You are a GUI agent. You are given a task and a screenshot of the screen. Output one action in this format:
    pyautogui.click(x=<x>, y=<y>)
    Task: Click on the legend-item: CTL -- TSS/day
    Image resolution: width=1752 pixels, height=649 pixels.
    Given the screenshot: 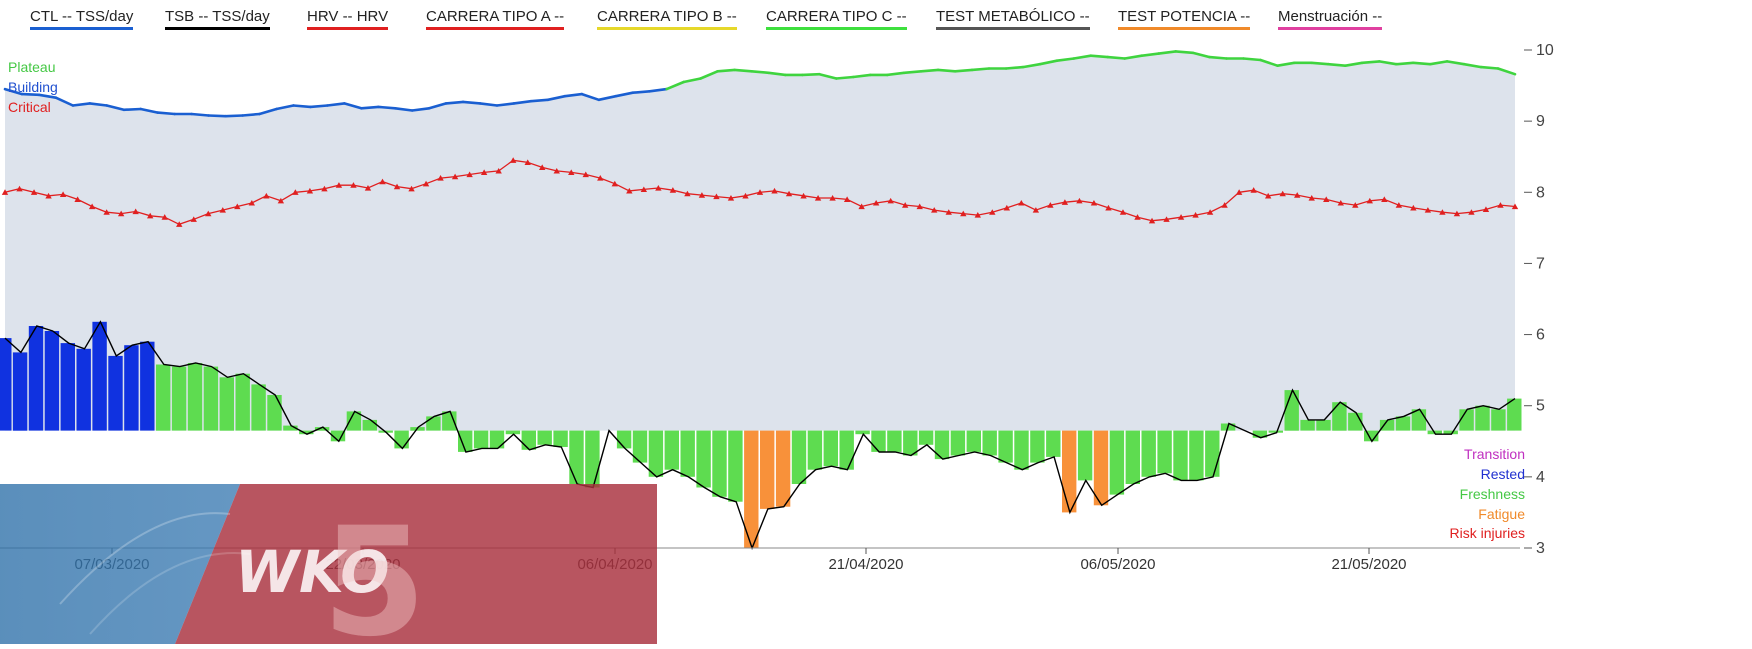 What is the action you would take?
    pyautogui.click(x=82, y=19)
    